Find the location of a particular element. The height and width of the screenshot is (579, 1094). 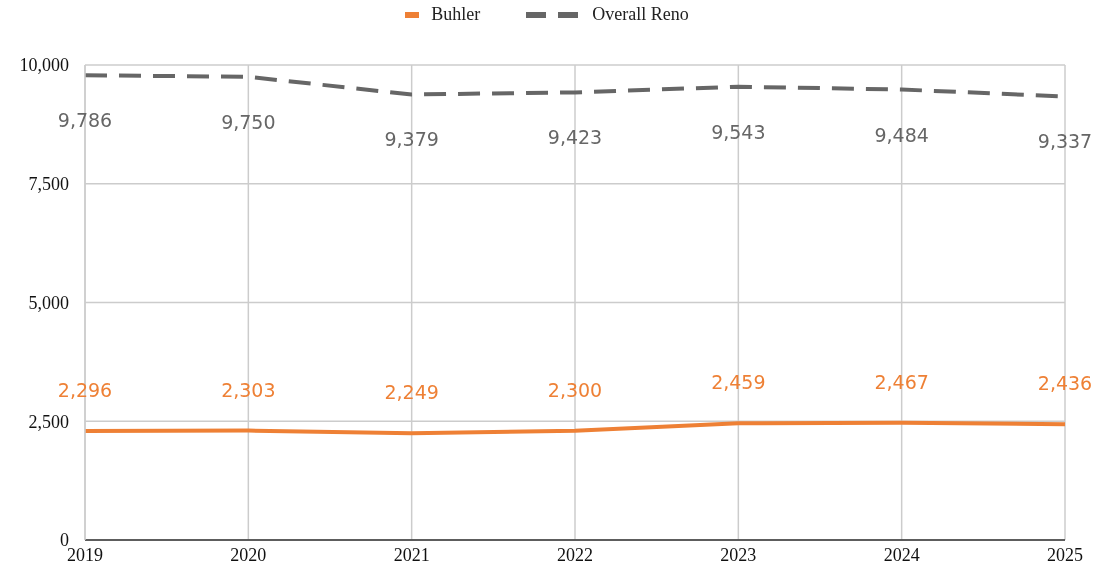

data-label: 9,484 is located at coordinates (901, 134).